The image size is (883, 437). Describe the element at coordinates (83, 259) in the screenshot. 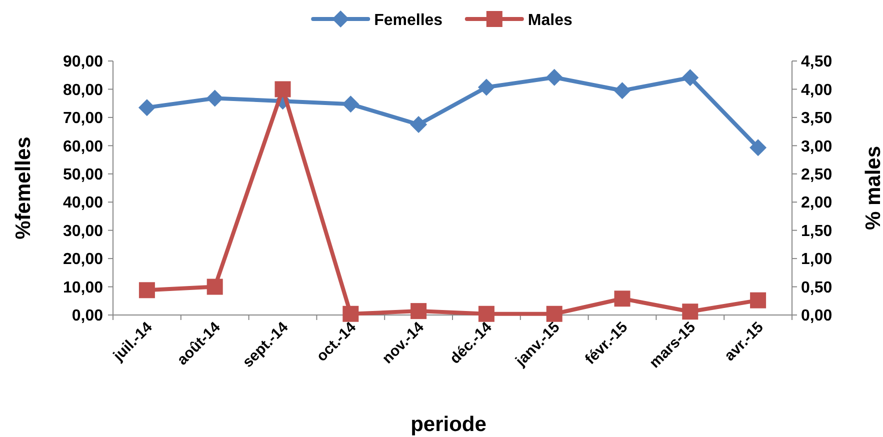

I see `y-tick-label: 20,00` at that location.